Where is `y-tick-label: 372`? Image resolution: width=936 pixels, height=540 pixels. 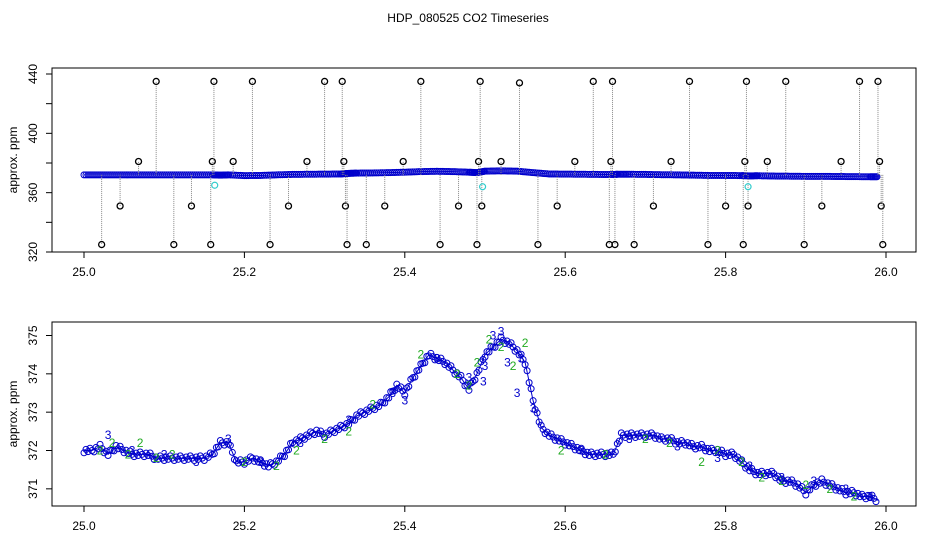 y-tick-label: 372 is located at coordinates (33, 450).